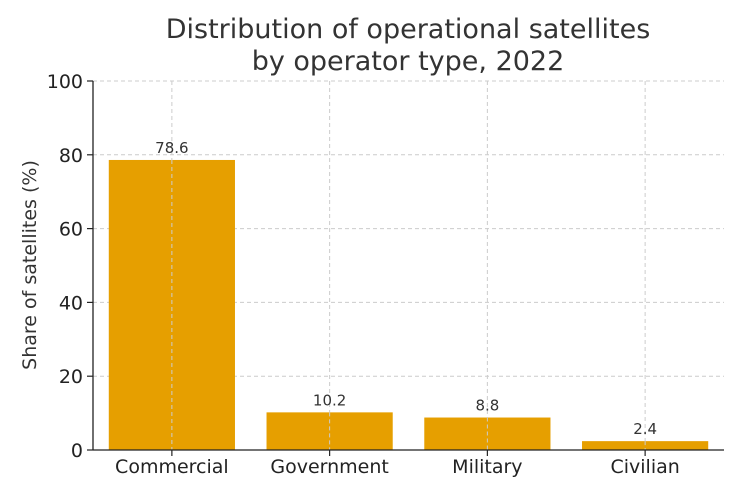  What do you see at coordinates (329, 467) in the screenshot?
I see `x-tick-label: Government` at bounding box center [329, 467].